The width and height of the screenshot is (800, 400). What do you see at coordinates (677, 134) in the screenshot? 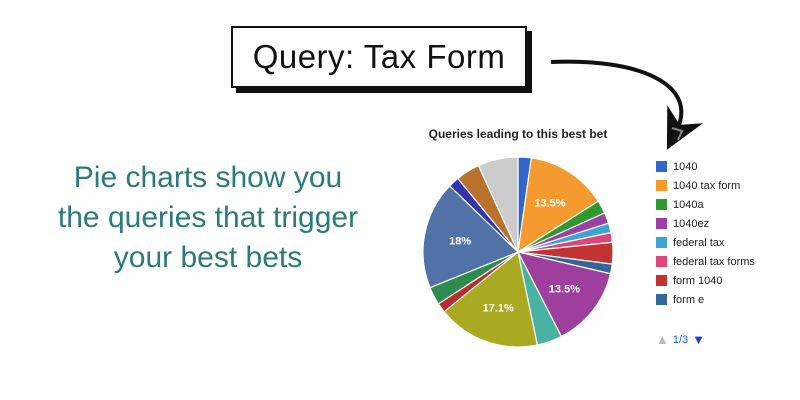
I see `arrow-tip-shadow` at bounding box center [677, 134].